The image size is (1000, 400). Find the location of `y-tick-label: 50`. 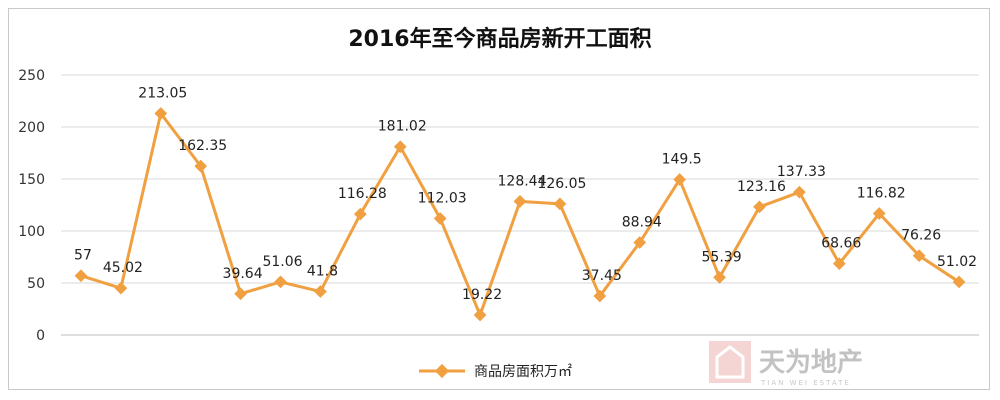

y-tick-label: 50 is located at coordinates (36, 284).